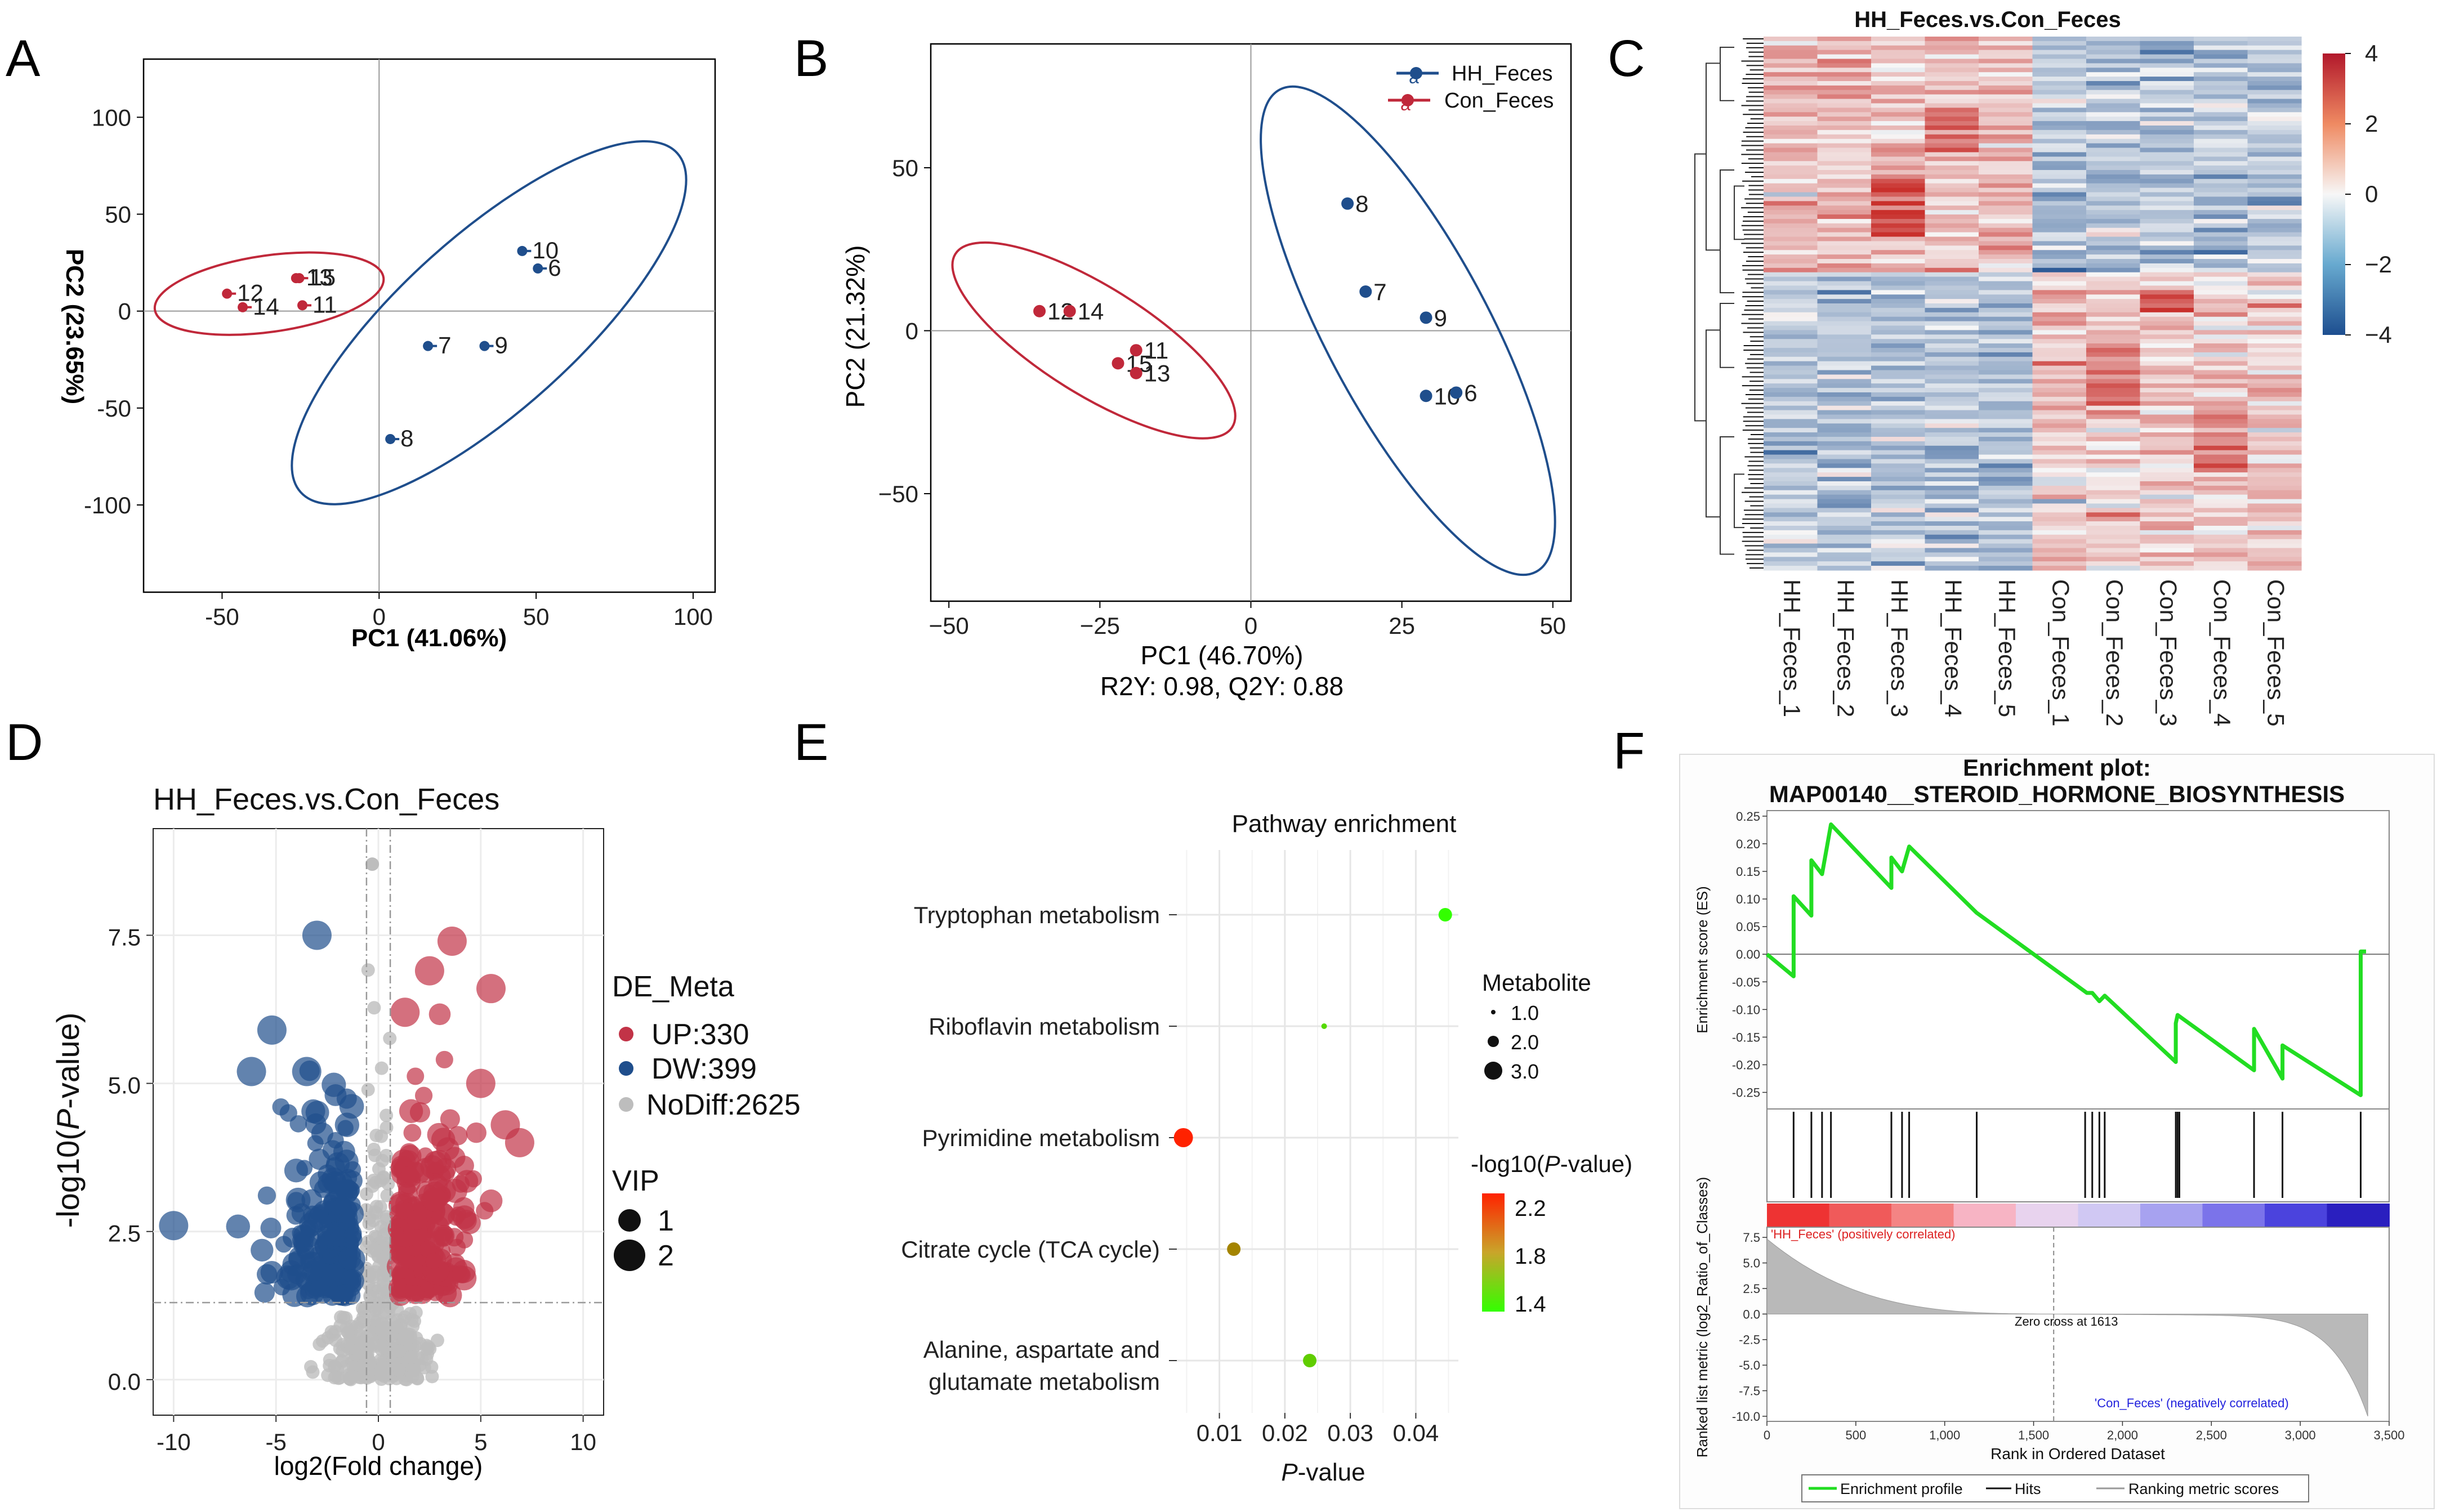  What do you see at coordinates (1751, 1289) in the screenshot?
I see `y-tick-label: 2.5` at bounding box center [1751, 1289].